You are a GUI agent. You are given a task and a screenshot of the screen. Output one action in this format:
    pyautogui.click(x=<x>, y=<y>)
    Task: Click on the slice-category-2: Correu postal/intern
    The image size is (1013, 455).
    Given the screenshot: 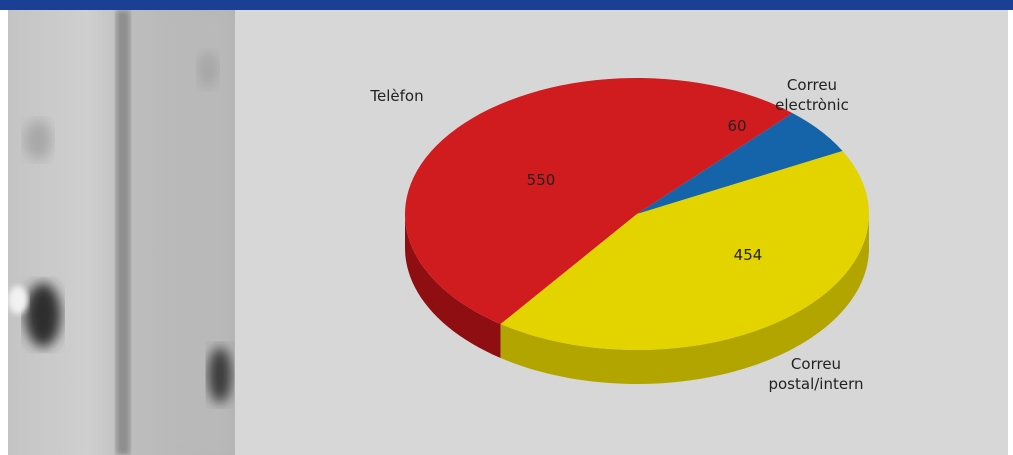 What is the action you would take?
    pyautogui.click(x=815, y=374)
    